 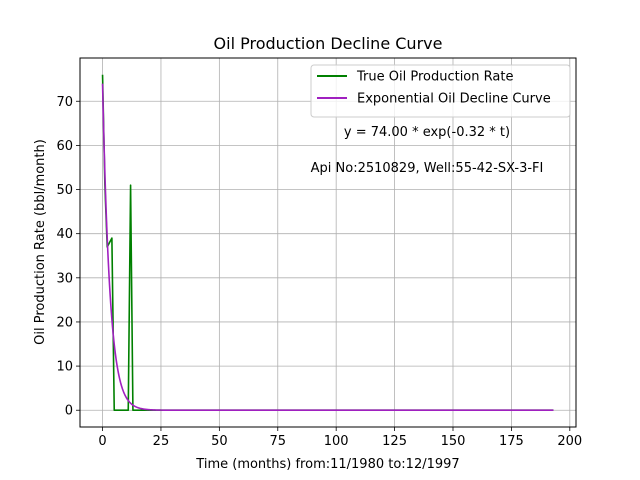 I want to click on well-annotation: Api No:2510829, Well:55-42-SX-3-FI, so click(x=427, y=168).